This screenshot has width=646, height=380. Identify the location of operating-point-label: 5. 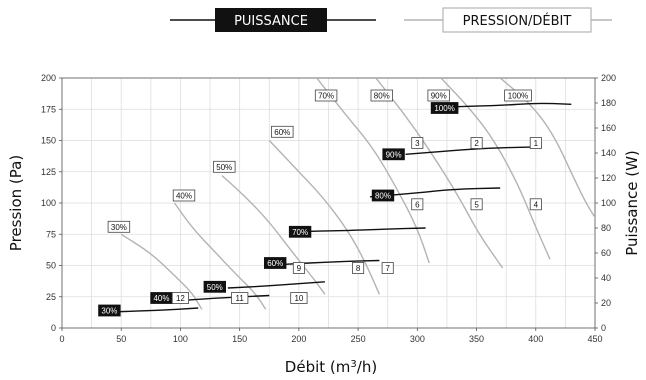
(476, 204).